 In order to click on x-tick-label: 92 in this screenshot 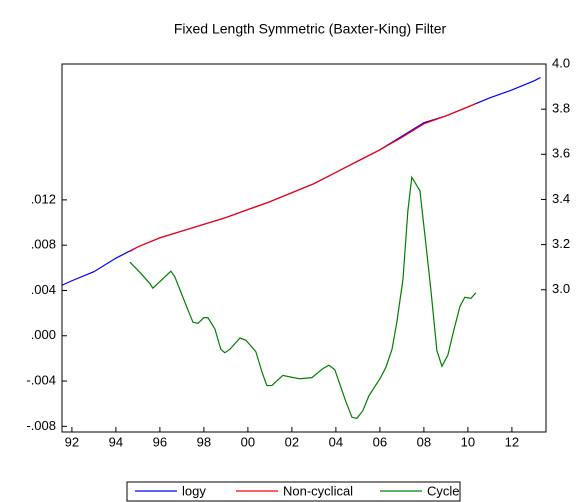, I will do `click(72, 441)`.